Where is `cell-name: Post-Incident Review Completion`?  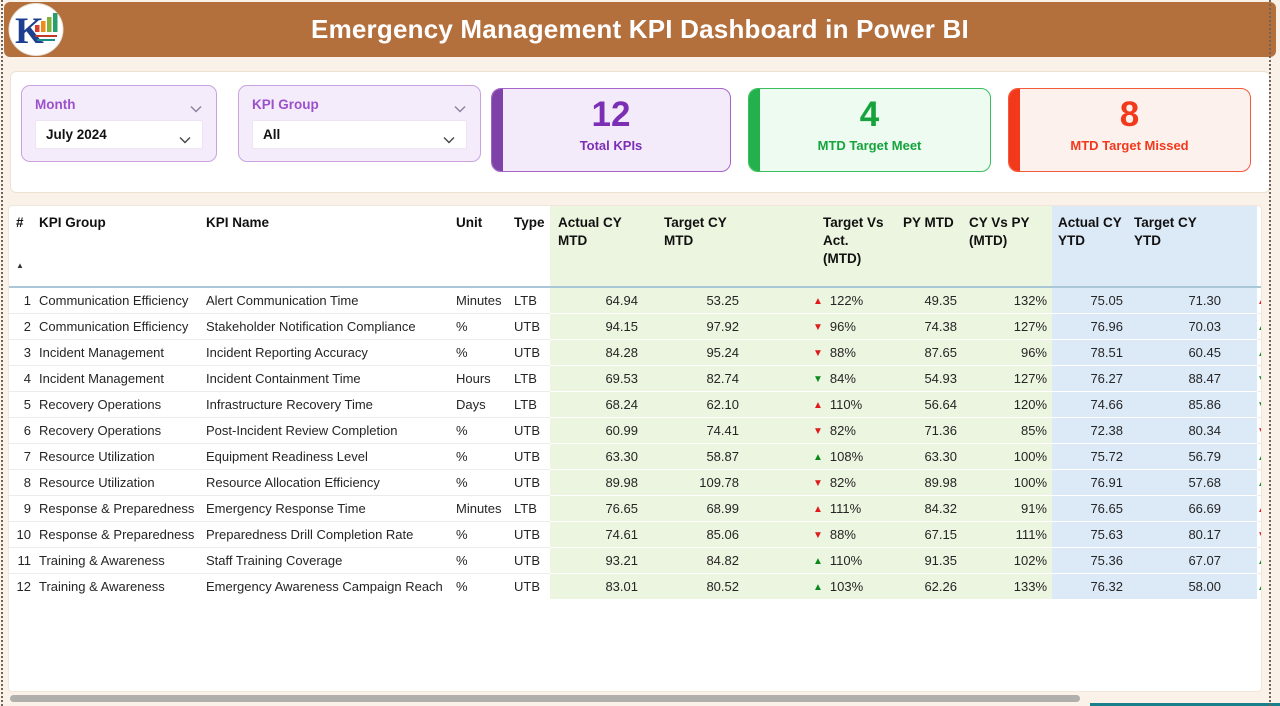
cell-name: Post-Incident Review Completion is located at coordinates (329, 430).